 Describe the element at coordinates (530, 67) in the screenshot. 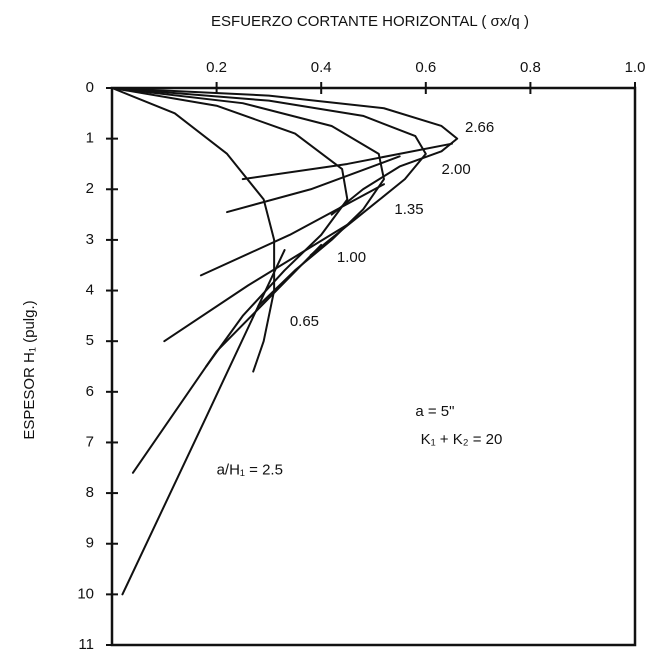

I see `x-tick-label: 0.8` at that location.